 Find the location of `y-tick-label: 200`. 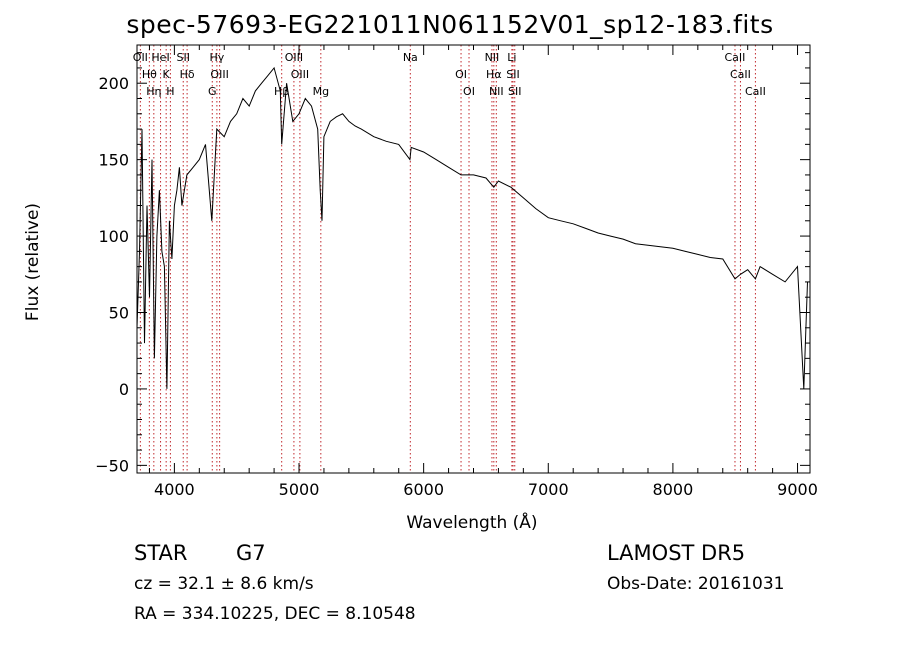

y-tick-label: 200 is located at coordinates (113, 83).